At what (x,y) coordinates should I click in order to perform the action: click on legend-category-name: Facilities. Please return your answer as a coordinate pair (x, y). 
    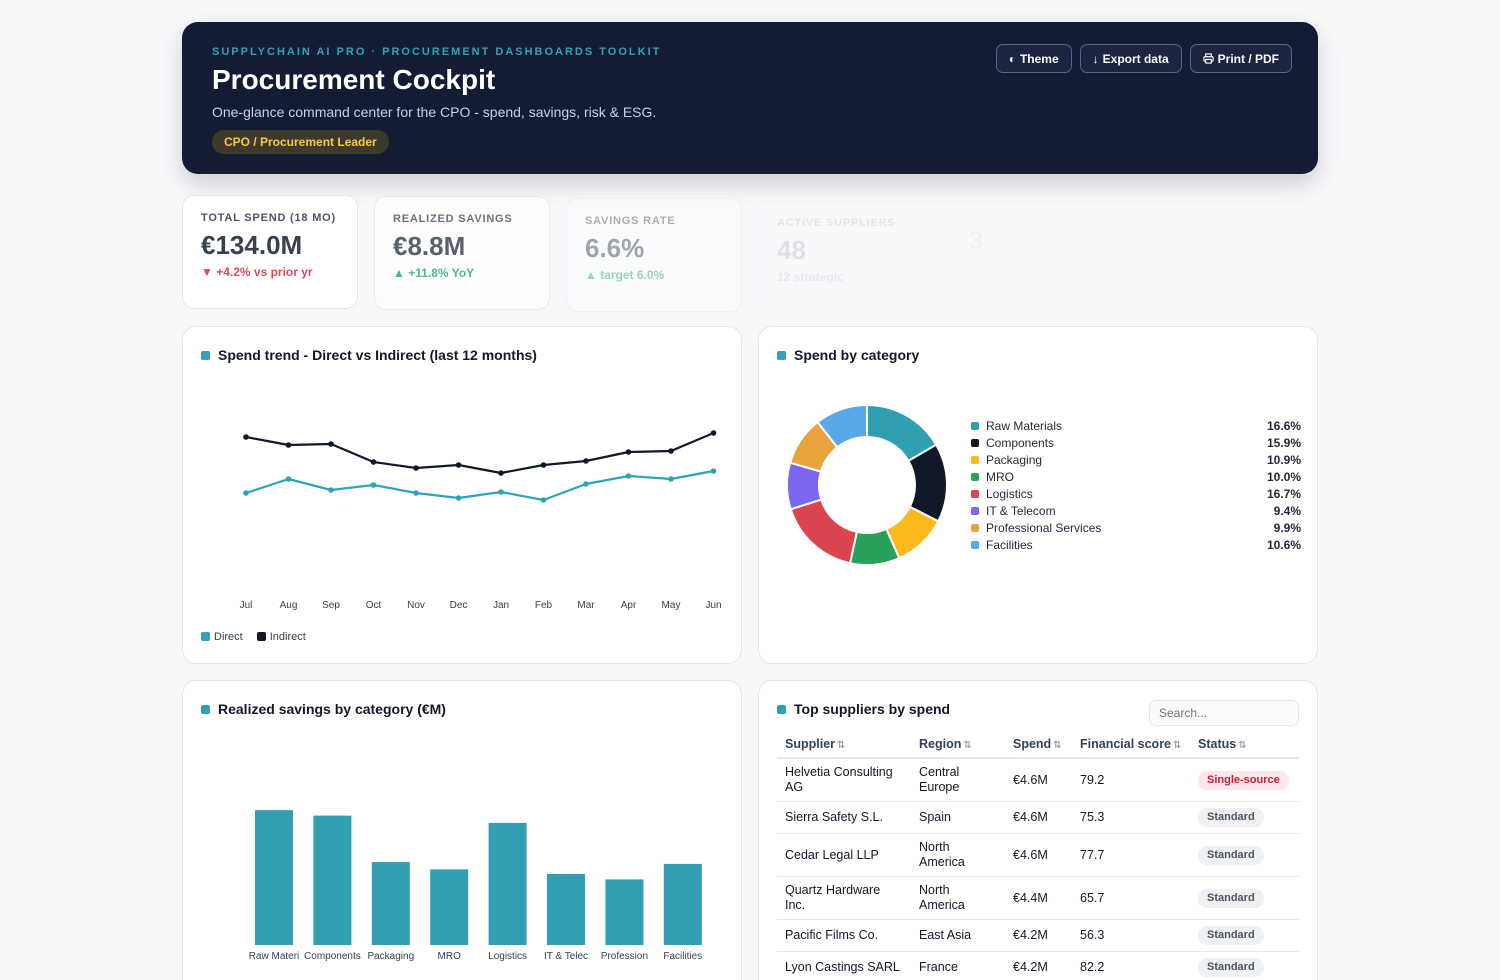
    Looking at the image, I should click on (1009, 544).